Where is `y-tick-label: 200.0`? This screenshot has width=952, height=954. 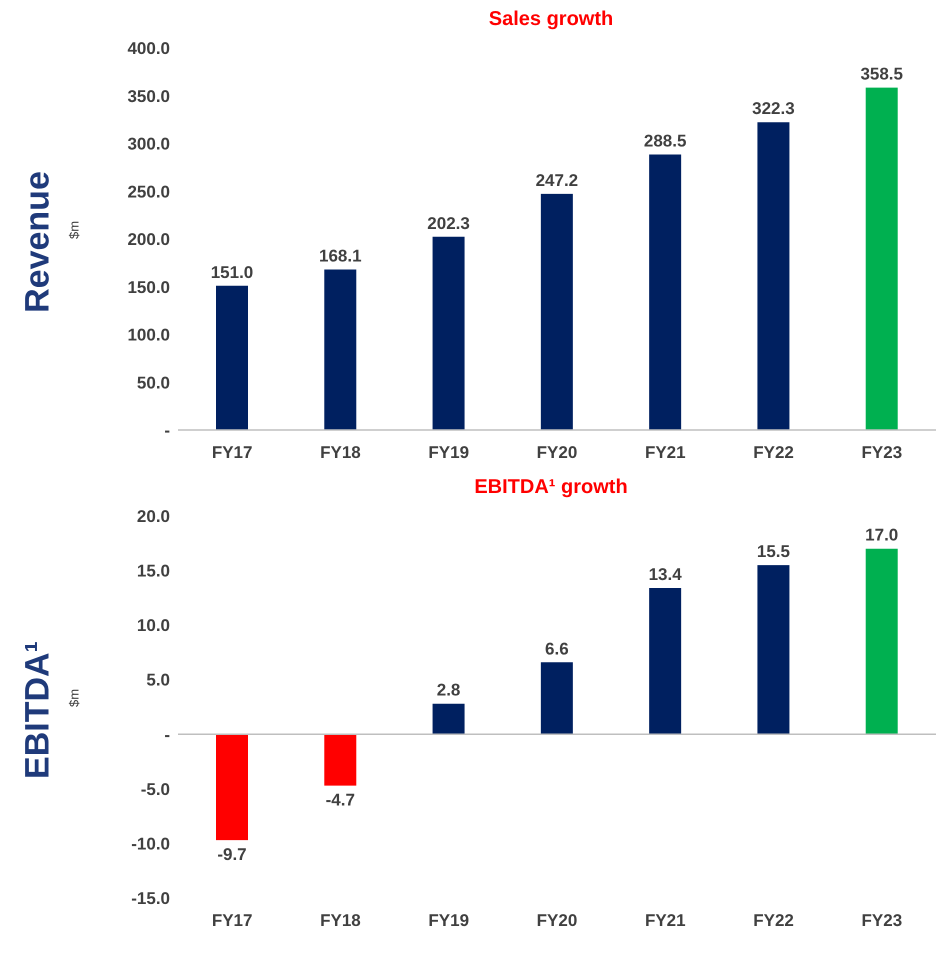
y-tick-label: 200.0 is located at coordinates (148, 240).